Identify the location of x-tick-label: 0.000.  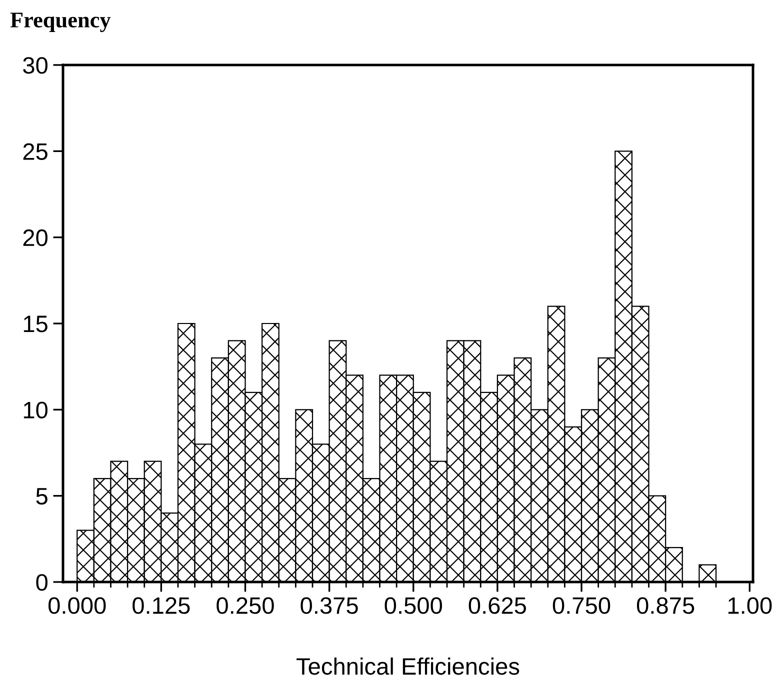
(77, 605).